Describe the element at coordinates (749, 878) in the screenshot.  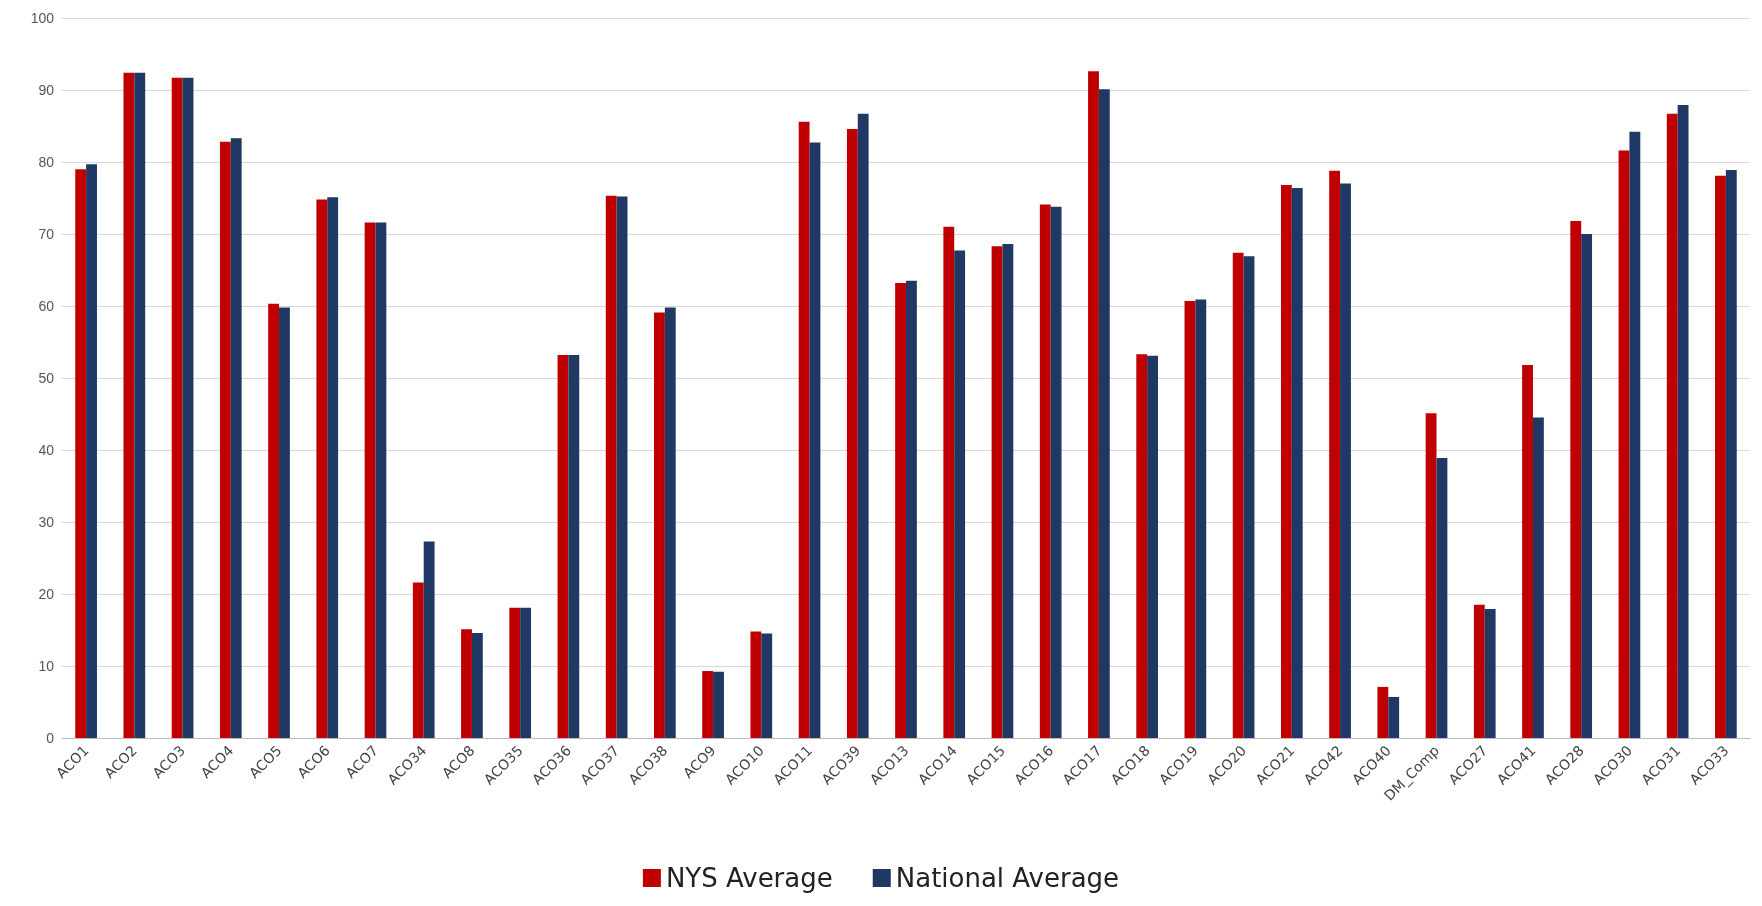
I see `legend-label: NYS Average` at that location.